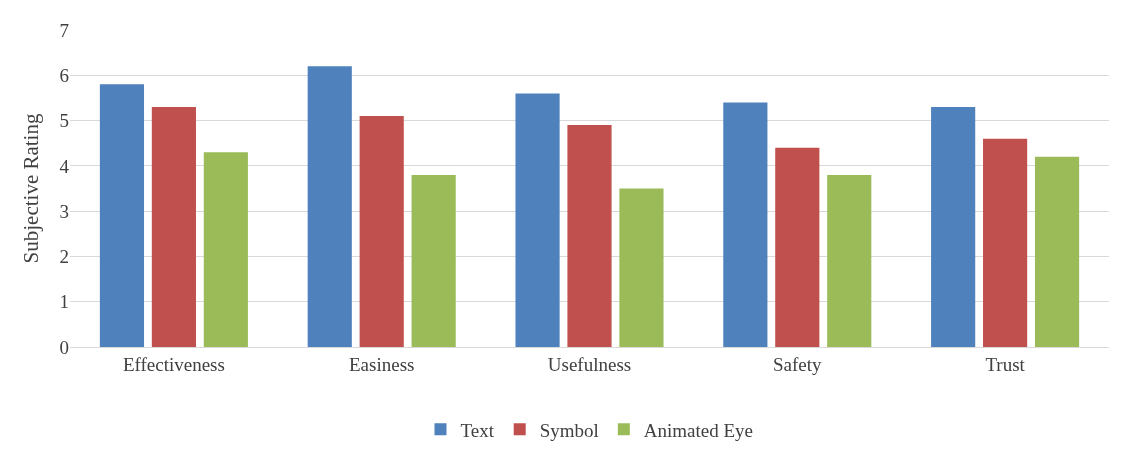 The image size is (1139, 461). Describe the element at coordinates (64, 302) in the screenshot. I see `y-tick-label: 1` at that location.